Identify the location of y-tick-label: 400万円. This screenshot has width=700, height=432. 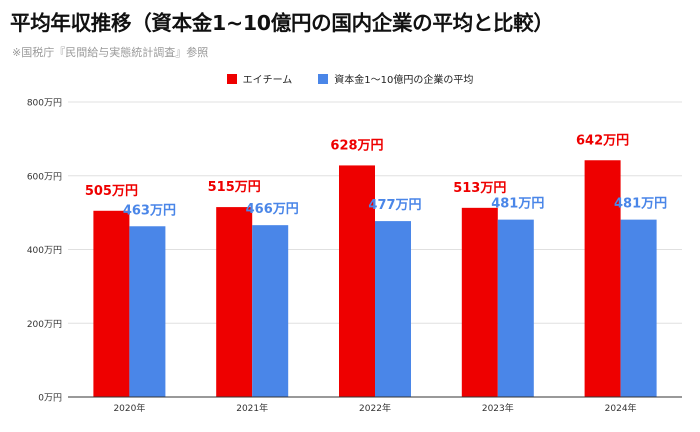
(44, 250).